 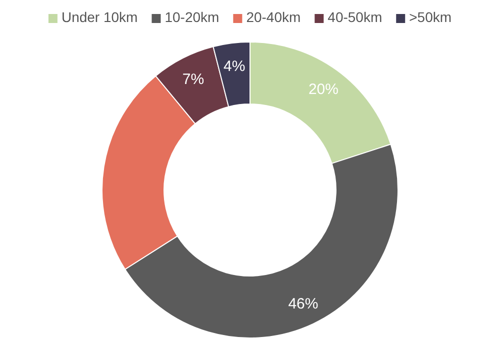 What do you see at coordinates (193, 79) in the screenshot?
I see `data-label: 7%` at bounding box center [193, 79].